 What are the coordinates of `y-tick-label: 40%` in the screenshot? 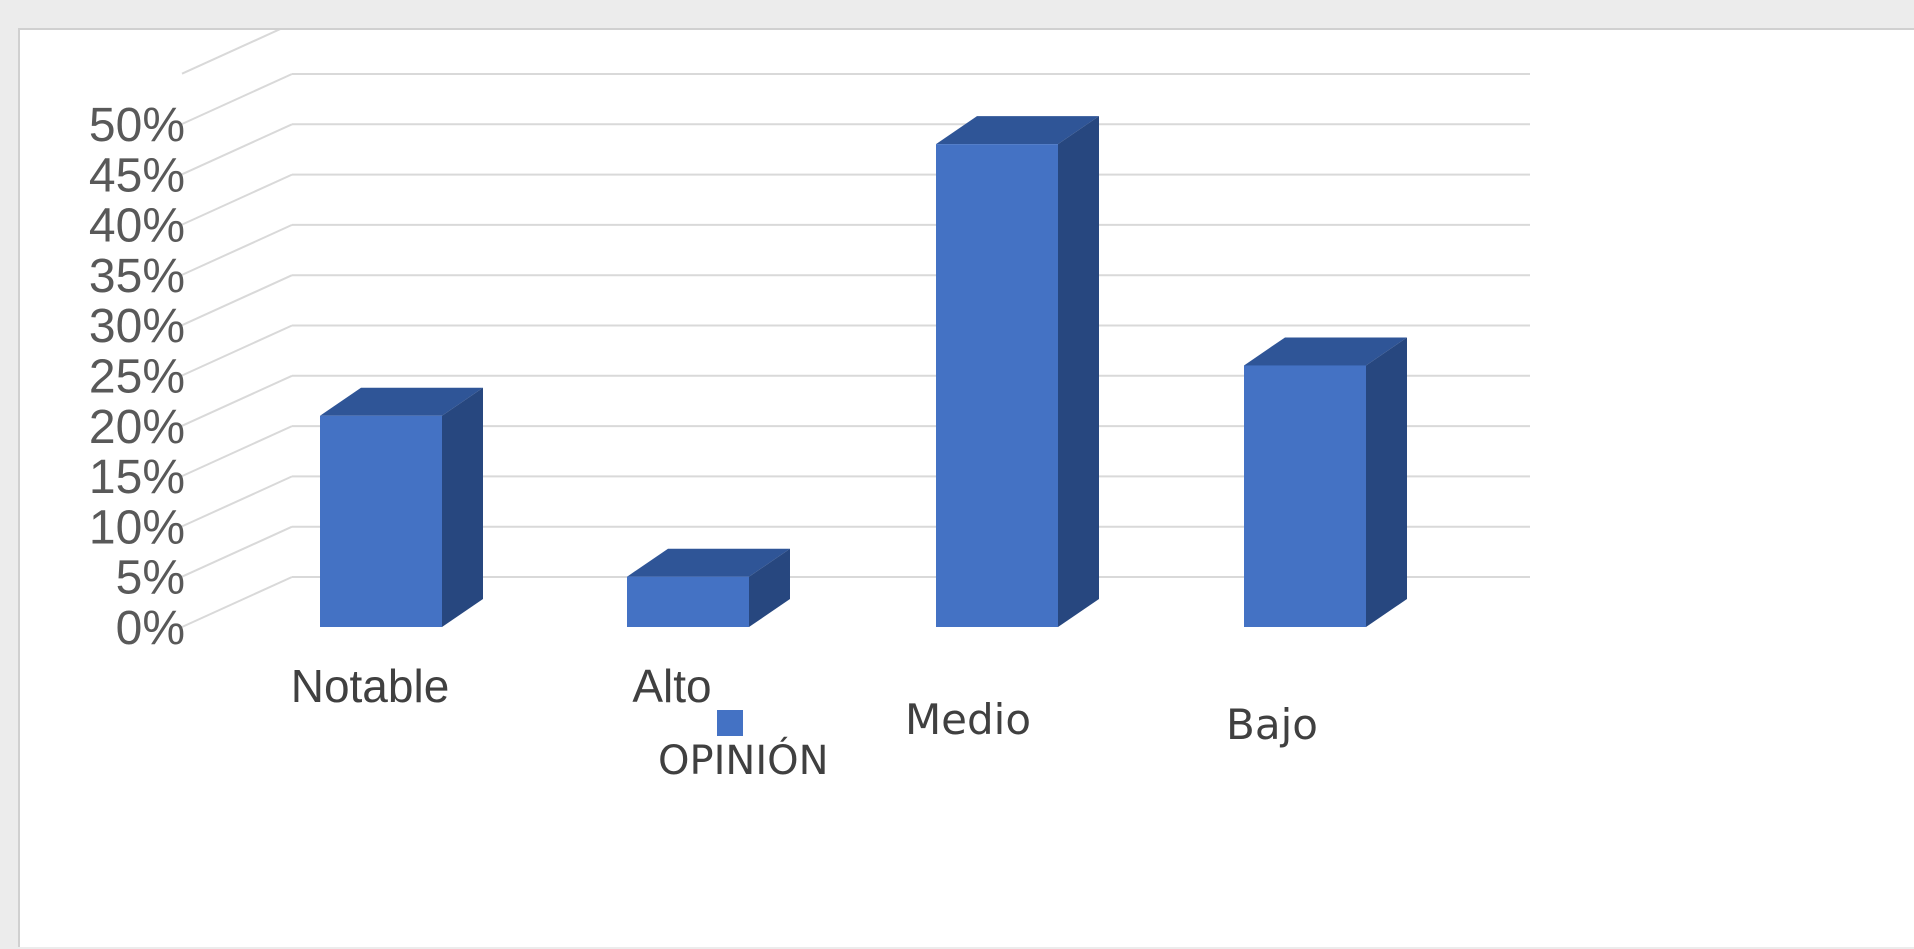 It's located at (137, 226).